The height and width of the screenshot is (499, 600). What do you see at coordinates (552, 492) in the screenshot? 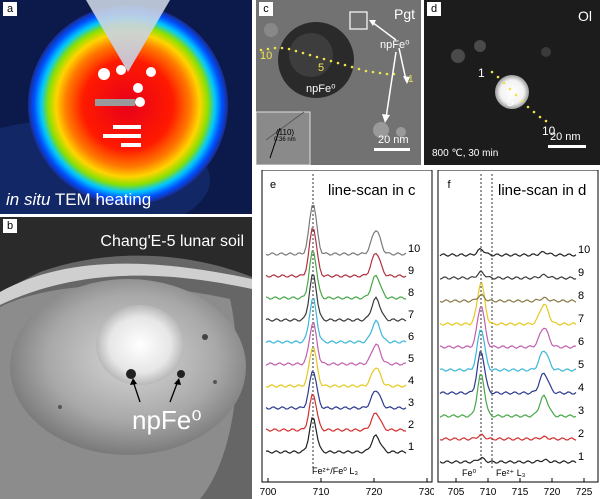
I see `f-x-tick-label-720: 720` at bounding box center [552, 492].